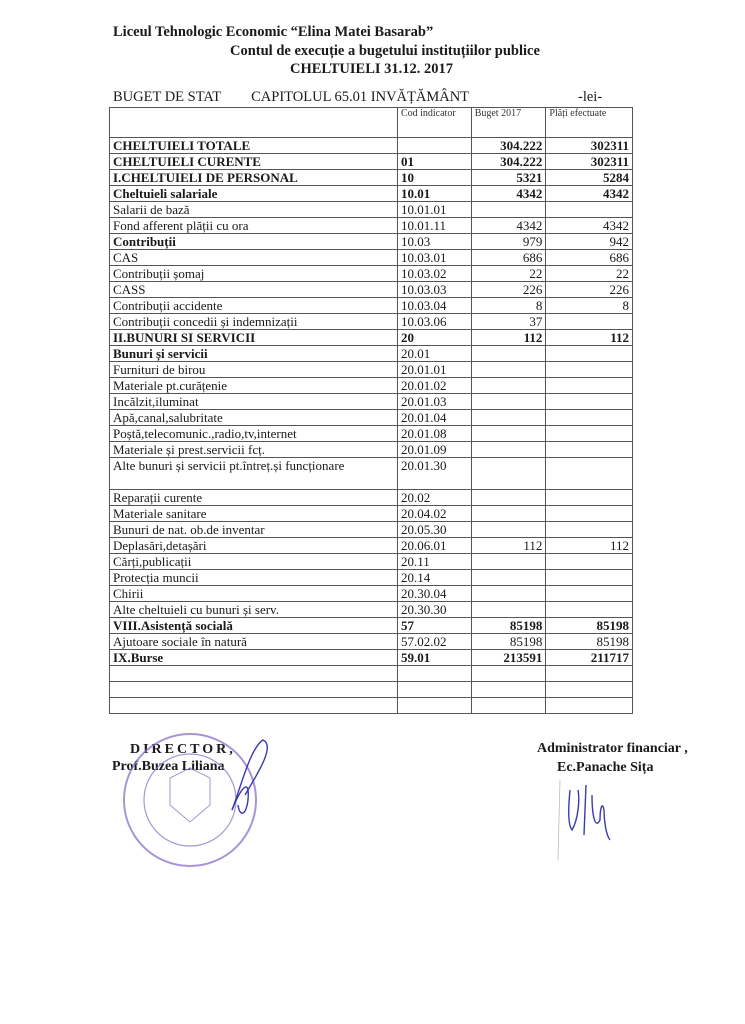  What do you see at coordinates (508, 177) in the screenshot?
I see `row-budget: 5321` at bounding box center [508, 177].